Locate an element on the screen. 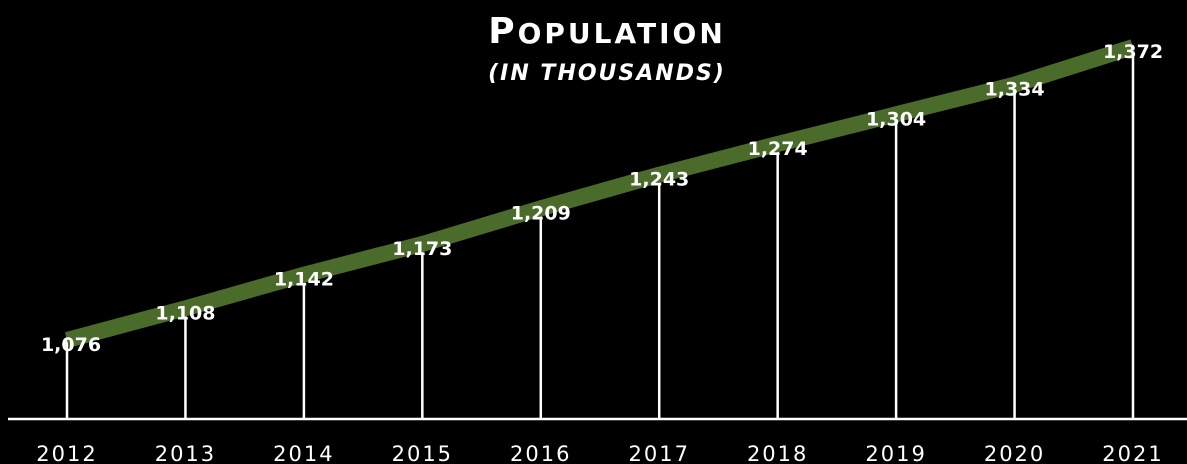  x-tick-2013: 2013 is located at coordinates (185, 453).